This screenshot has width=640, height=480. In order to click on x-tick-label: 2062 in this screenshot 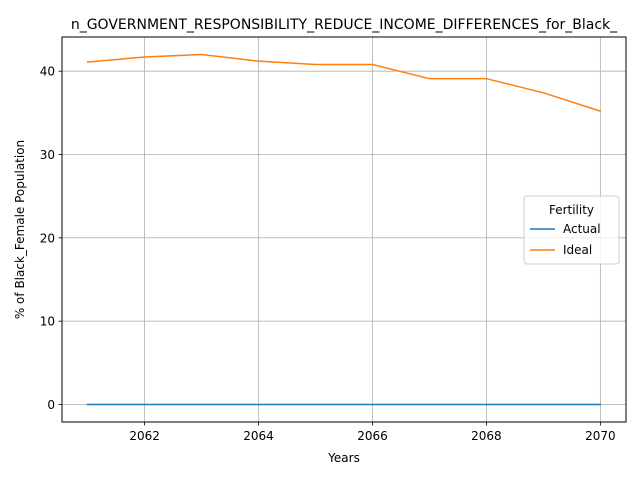, I will do `click(144, 436)`.